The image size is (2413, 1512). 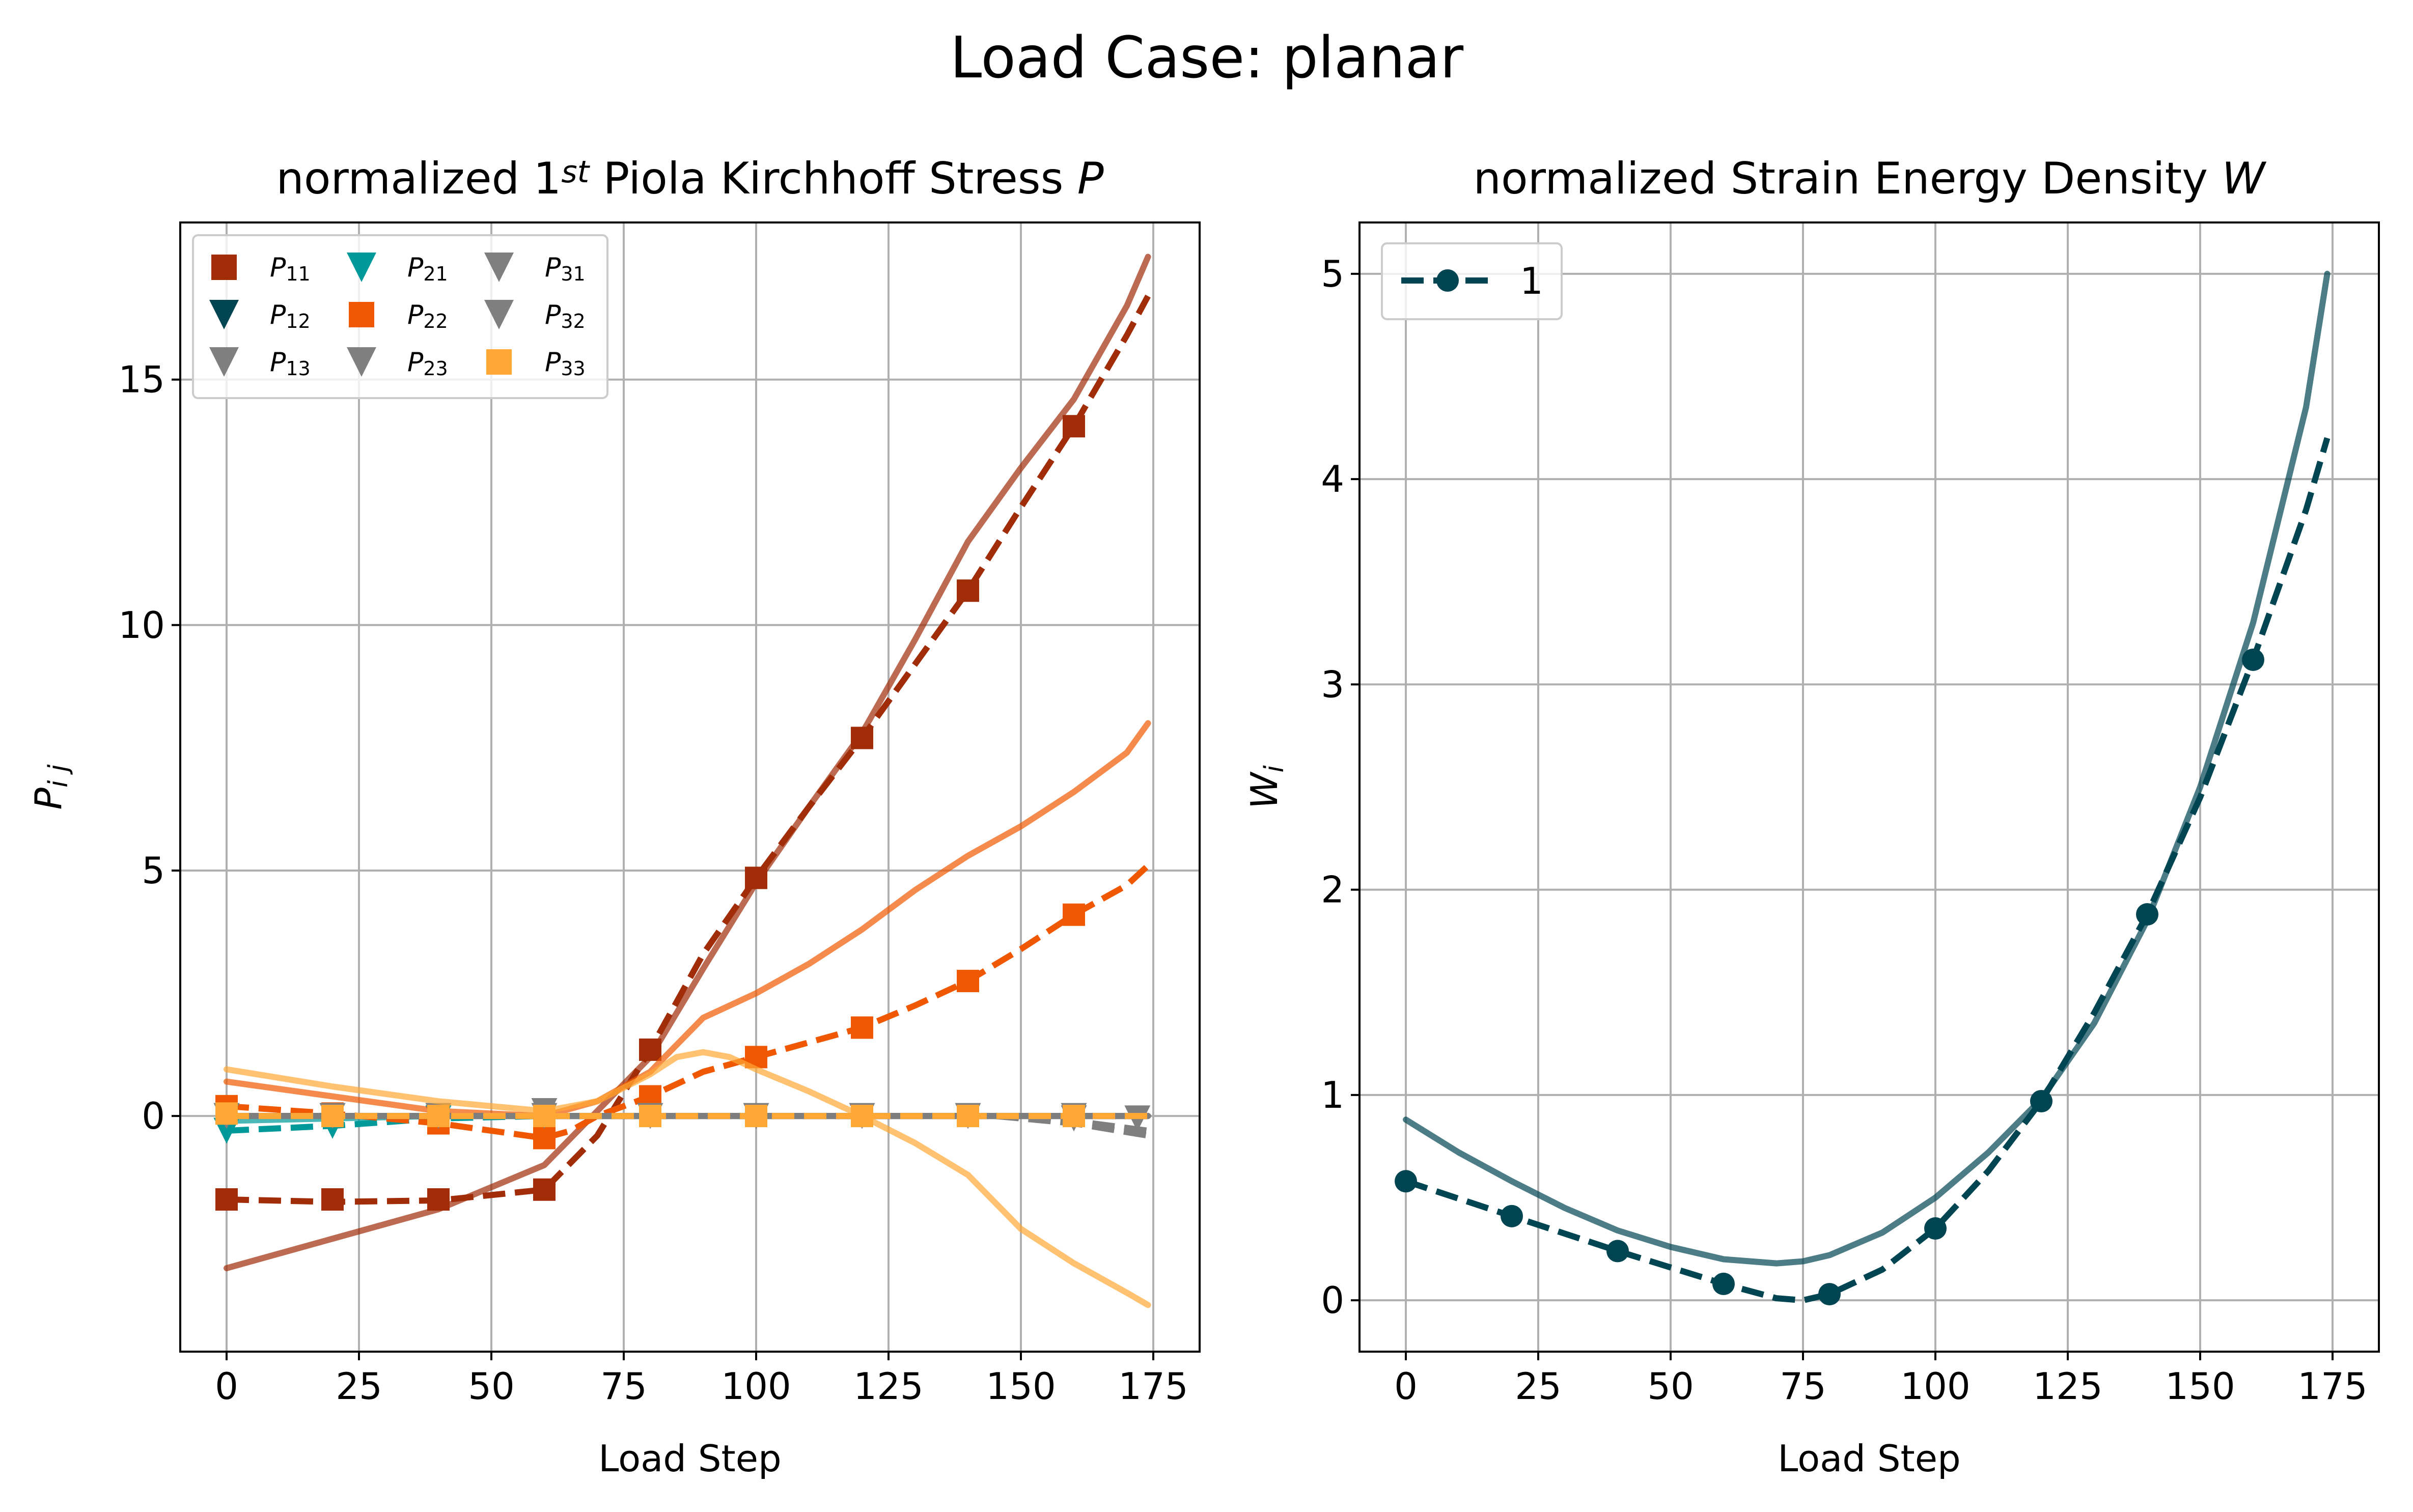 What do you see at coordinates (499, 362) in the screenshot?
I see `legend-marker-P33` at bounding box center [499, 362].